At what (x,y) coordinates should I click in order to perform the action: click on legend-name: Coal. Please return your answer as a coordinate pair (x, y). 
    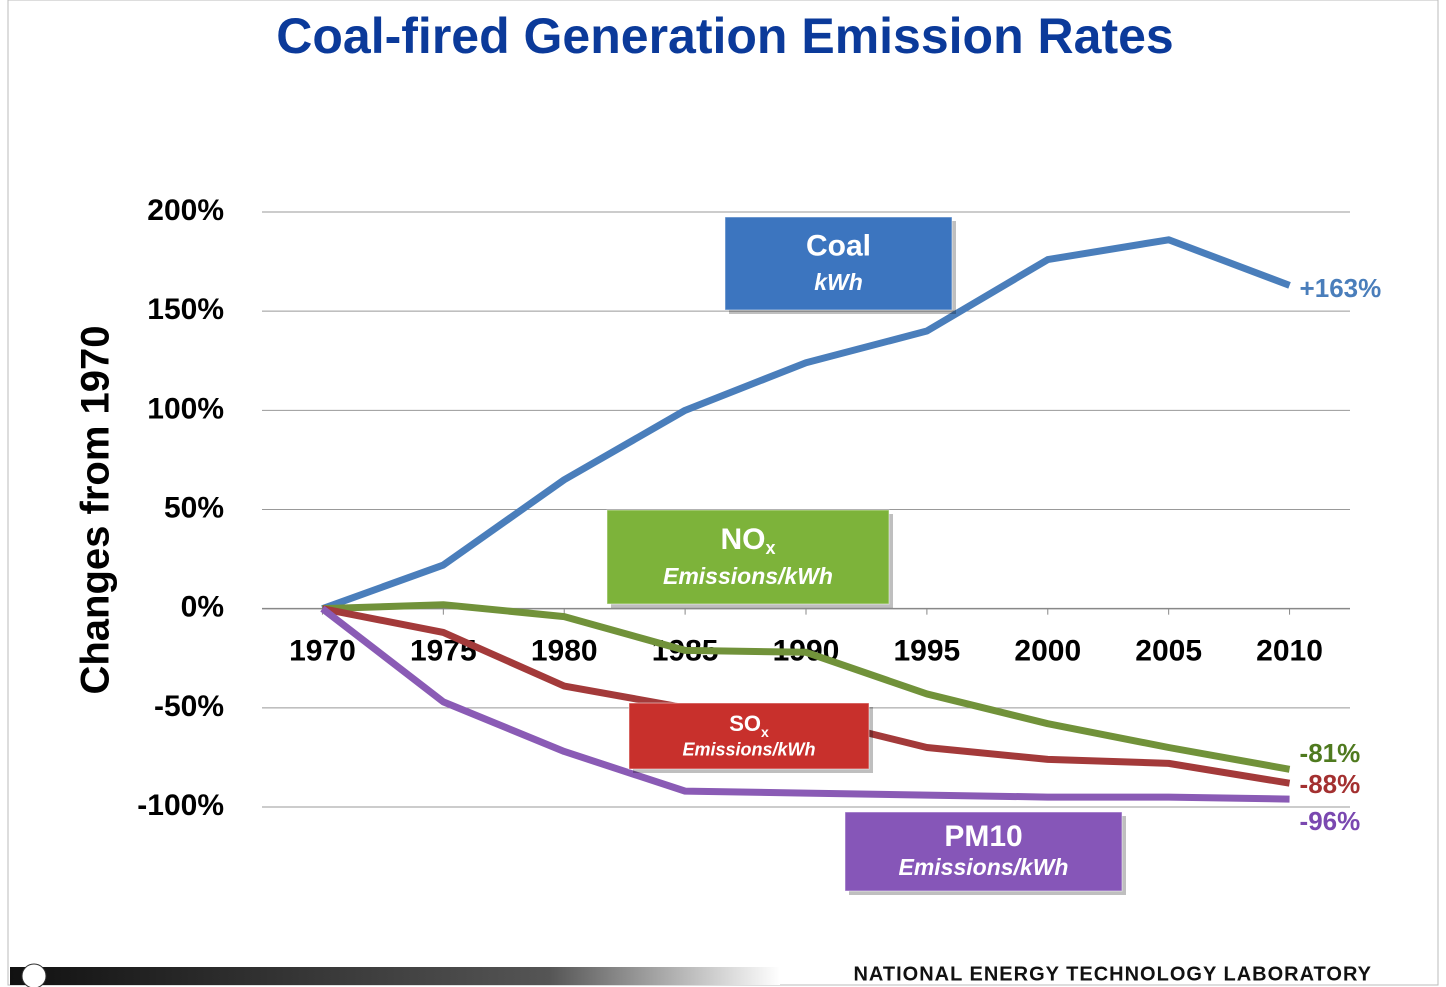
    Looking at the image, I should click on (838, 246).